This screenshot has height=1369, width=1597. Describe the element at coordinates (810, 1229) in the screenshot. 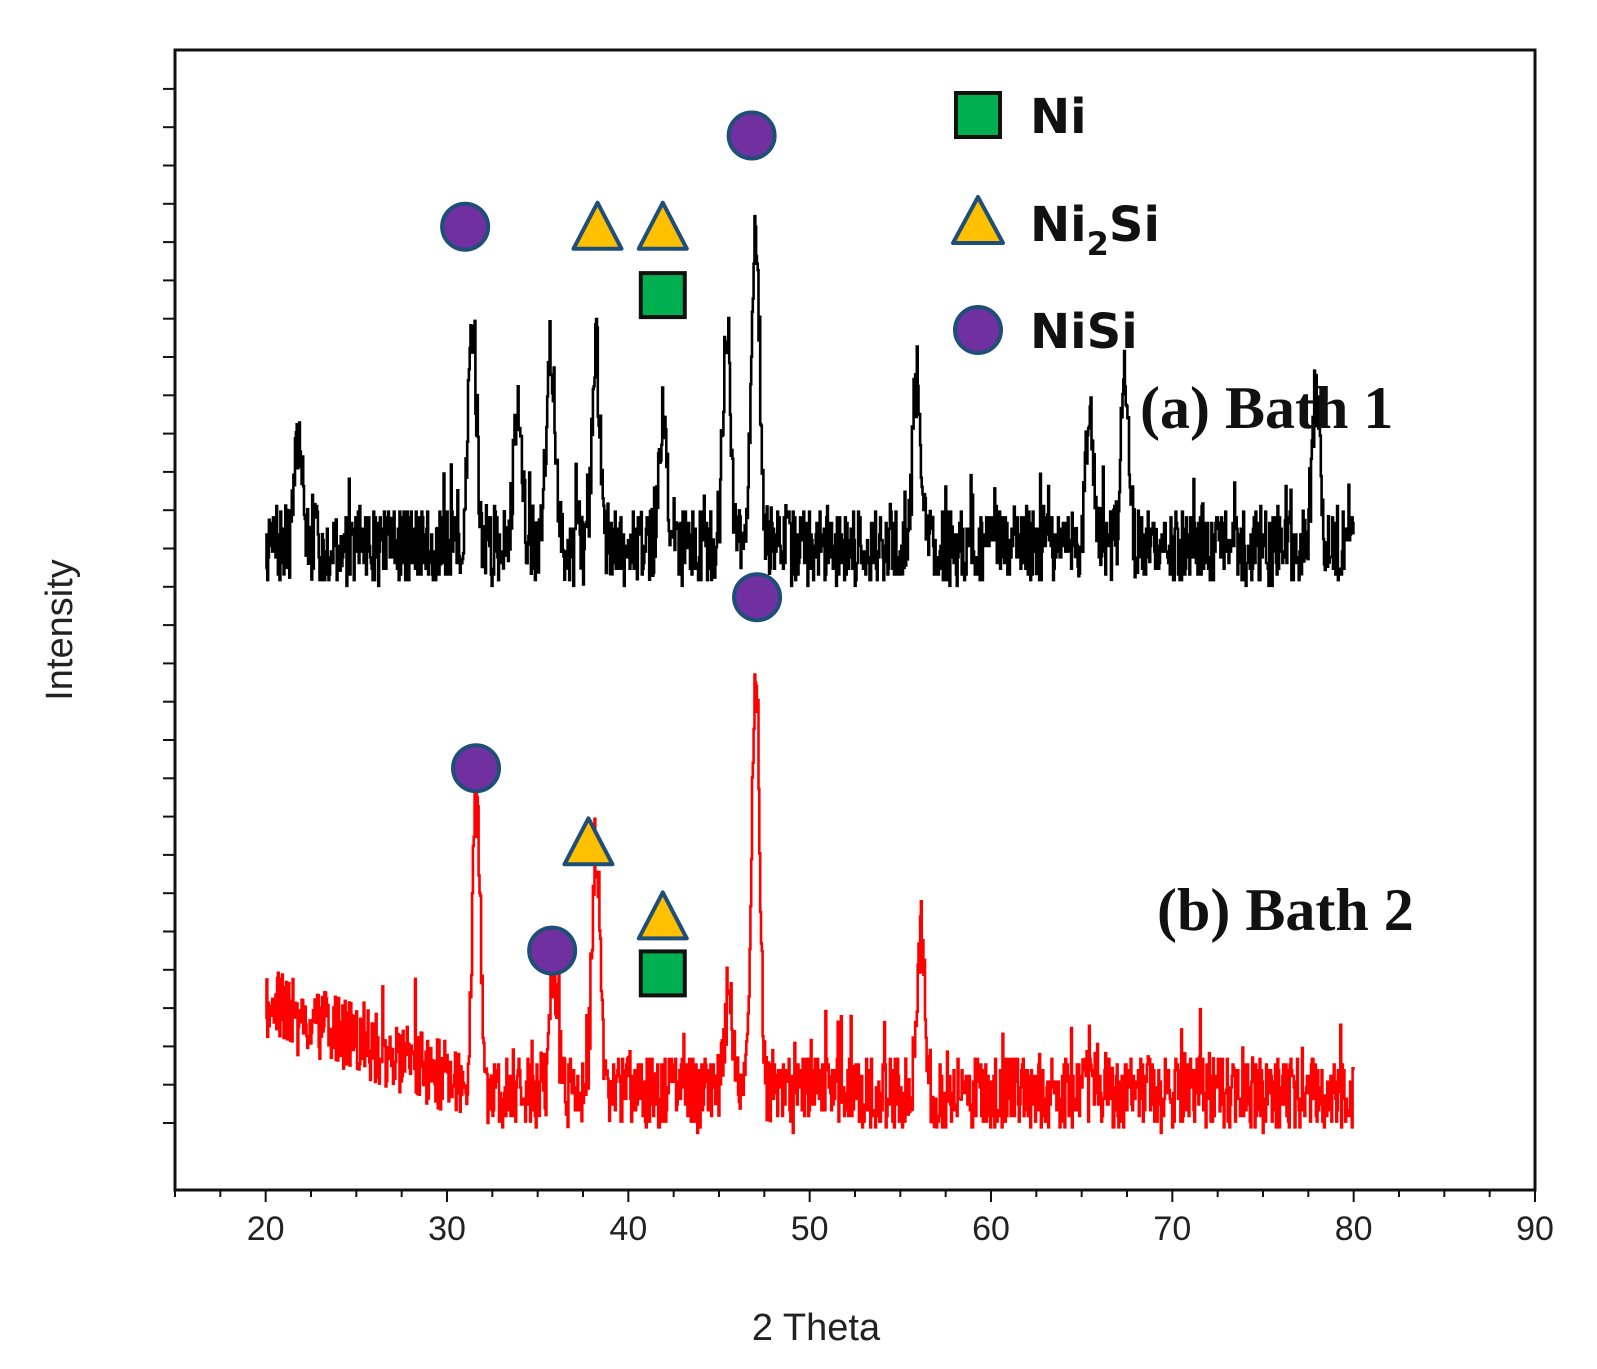

I see `x-tick-label: 50` at that location.